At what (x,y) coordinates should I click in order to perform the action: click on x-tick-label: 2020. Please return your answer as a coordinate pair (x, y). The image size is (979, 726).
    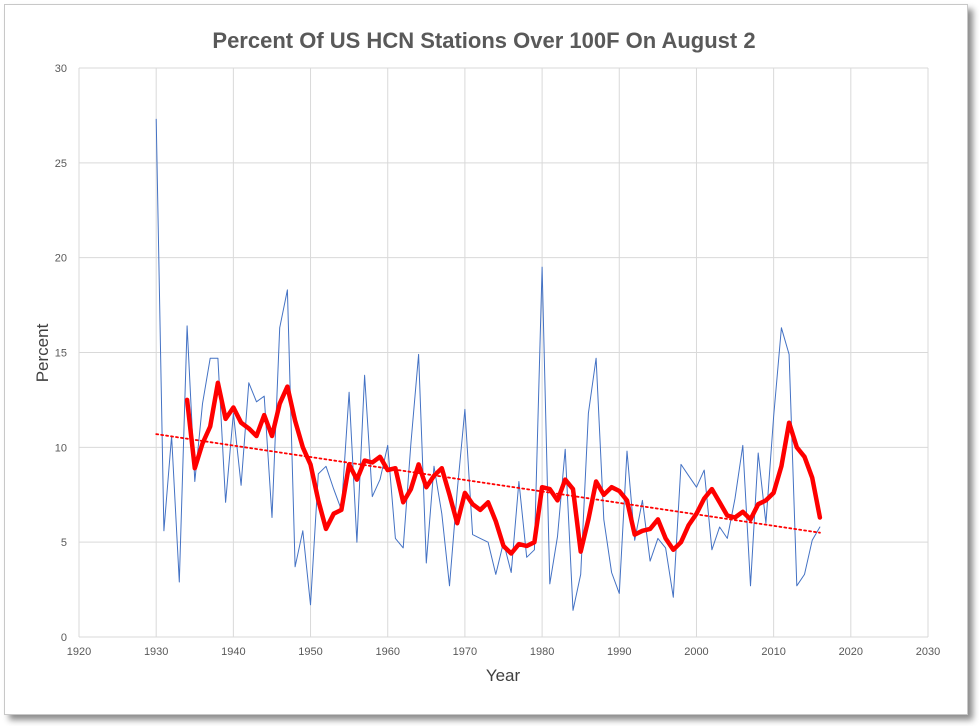
    Looking at the image, I should click on (851, 652).